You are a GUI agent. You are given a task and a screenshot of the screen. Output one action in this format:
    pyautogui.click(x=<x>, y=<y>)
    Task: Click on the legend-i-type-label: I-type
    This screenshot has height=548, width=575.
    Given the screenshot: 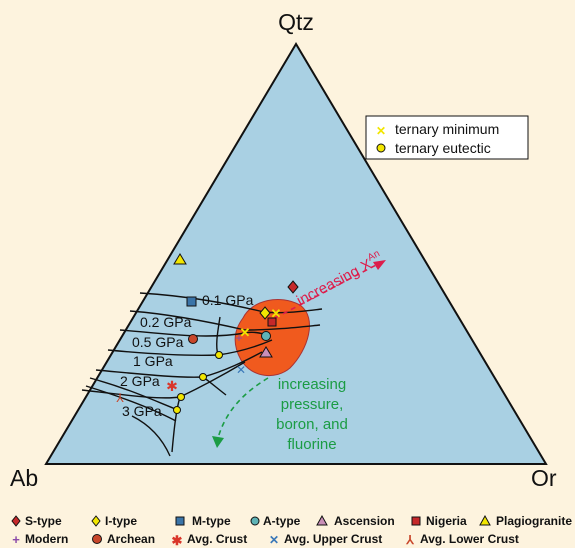 What is the action you would take?
    pyautogui.click(x=121, y=521)
    